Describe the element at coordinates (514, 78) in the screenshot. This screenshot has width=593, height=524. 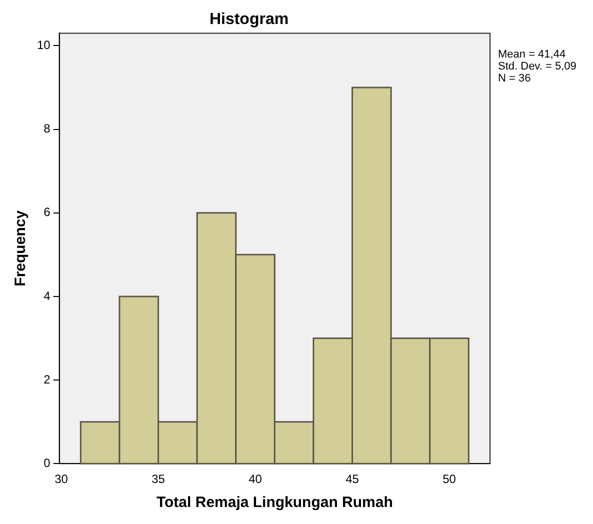
I see `text: N = 36` at that location.